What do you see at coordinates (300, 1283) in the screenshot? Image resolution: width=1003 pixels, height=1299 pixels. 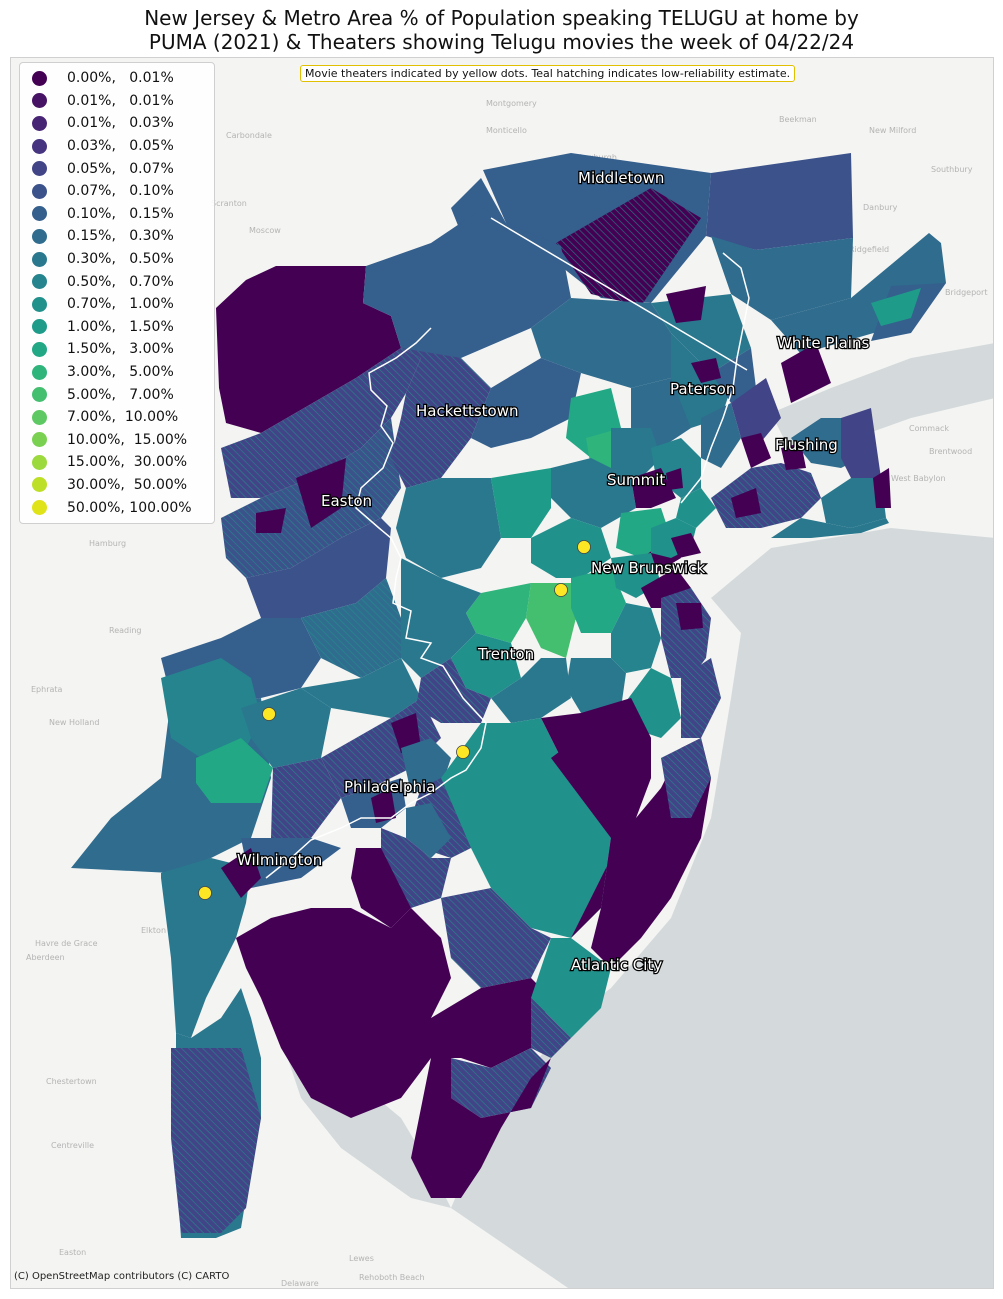 I see `basemap-label: Delaware` at bounding box center [300, 1283].